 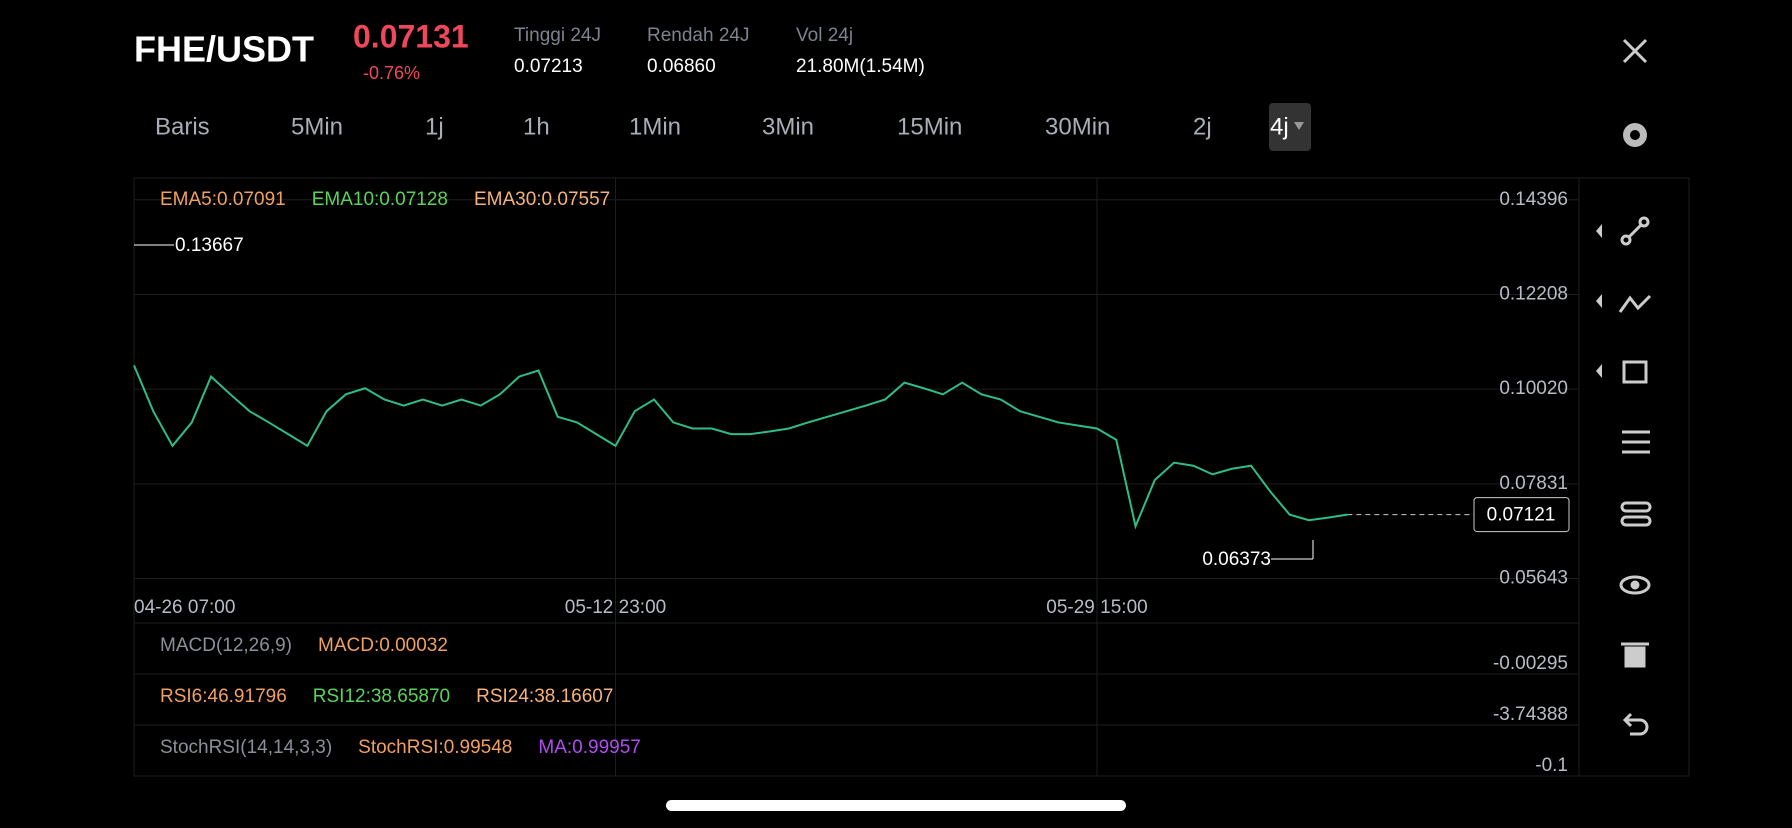 What do you see at coordinates (1290, 127) in the screenshot?
I see `interval-selected-bg` at bounding box center [1290, 127].